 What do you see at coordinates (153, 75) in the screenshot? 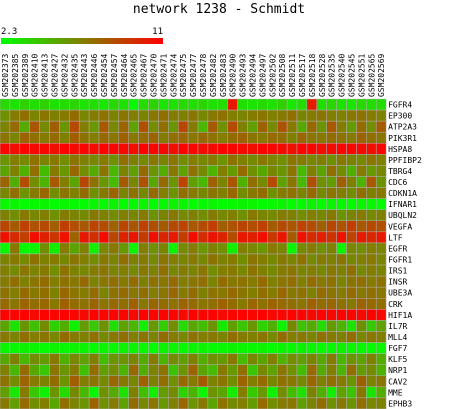
I see `column-label: GSM202470` at bounding box center [153, 75].